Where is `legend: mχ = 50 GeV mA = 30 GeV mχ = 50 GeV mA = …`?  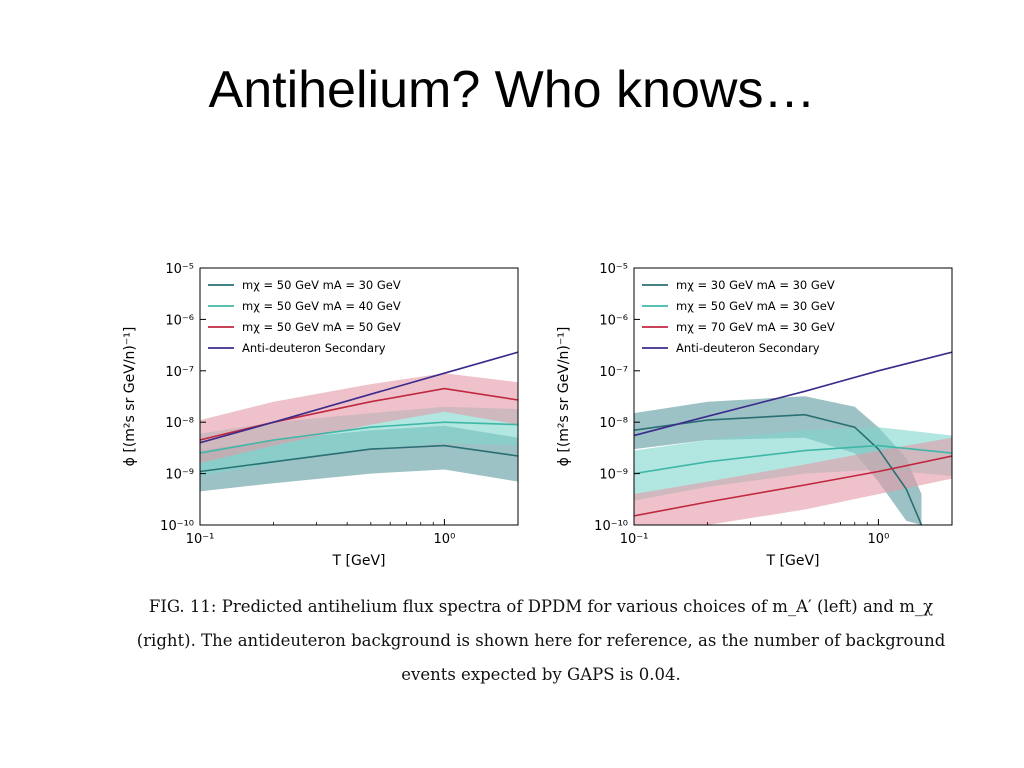
legend: mχ = 50 GeV mA = 30 GeV mχ = 50 GeV mA = … is located at coordinates (304, 316).